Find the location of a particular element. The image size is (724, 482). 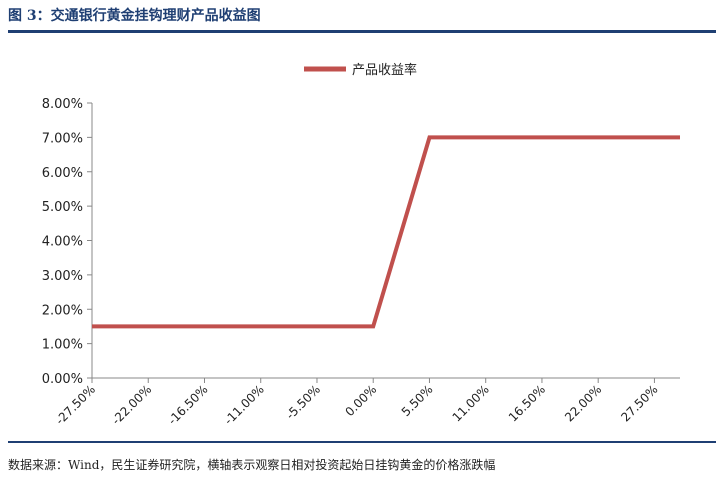

y-tick-label: 6.00% is located at coordinates (62, 173).